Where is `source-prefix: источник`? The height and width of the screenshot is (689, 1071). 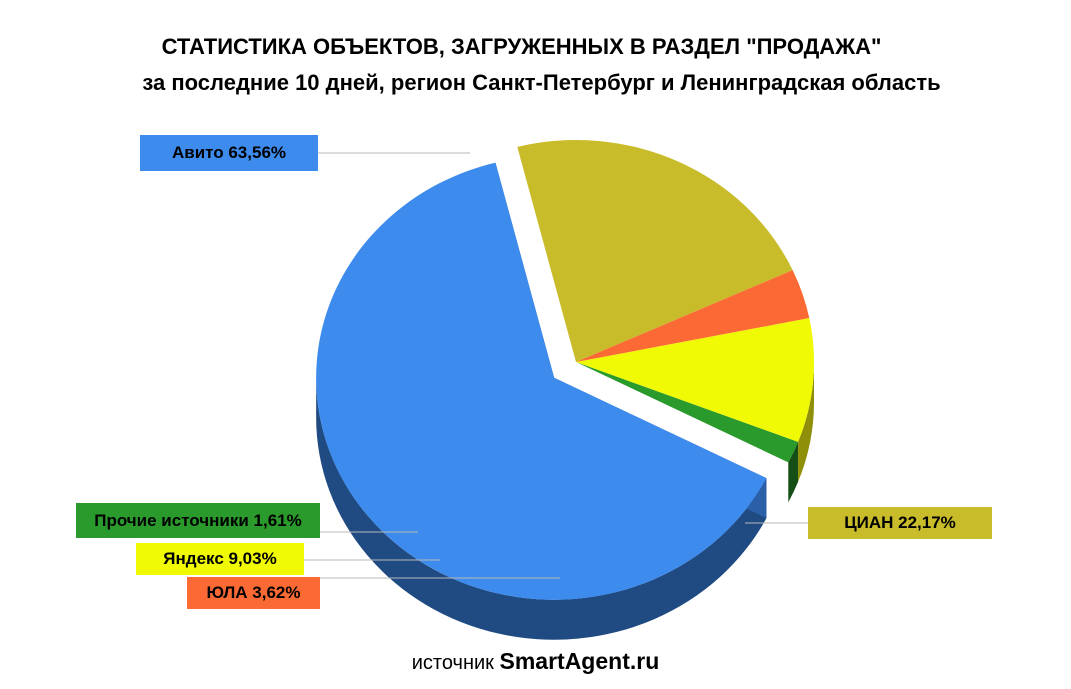
source-prefix: источник is located at coordinates (452, 663).